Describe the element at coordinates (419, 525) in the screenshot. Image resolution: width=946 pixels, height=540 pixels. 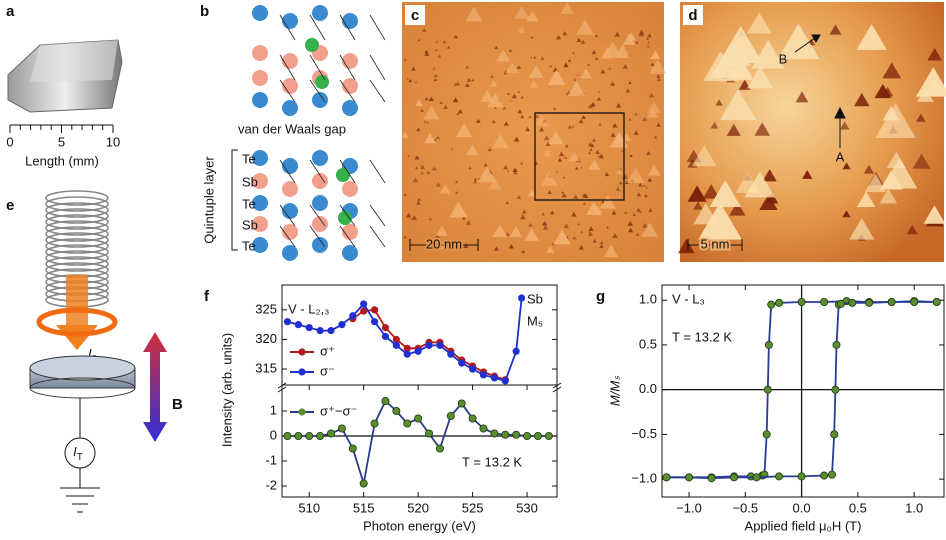
I see `x-axis-label: Photon energy (eV)` at that location.